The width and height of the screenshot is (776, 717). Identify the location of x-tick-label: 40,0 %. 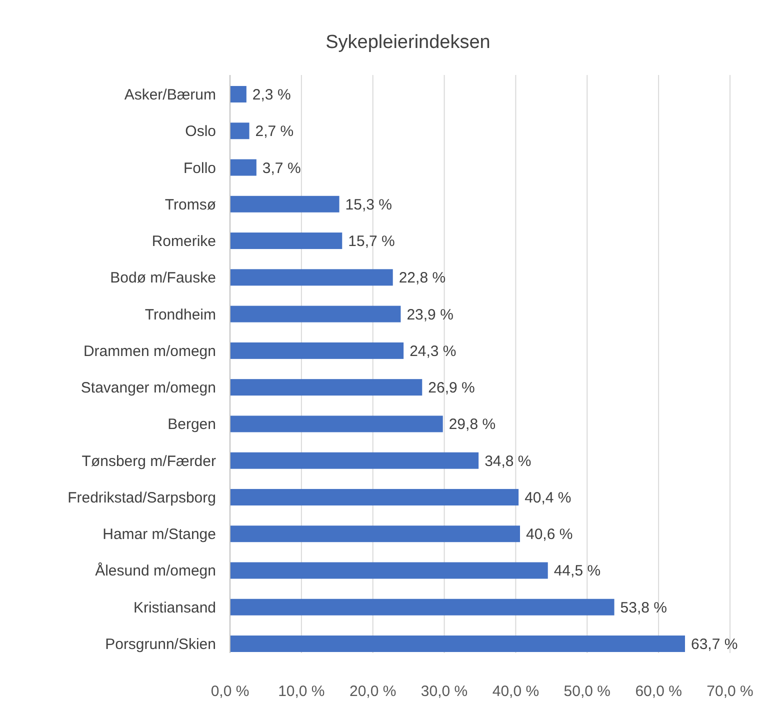
(516, 691).